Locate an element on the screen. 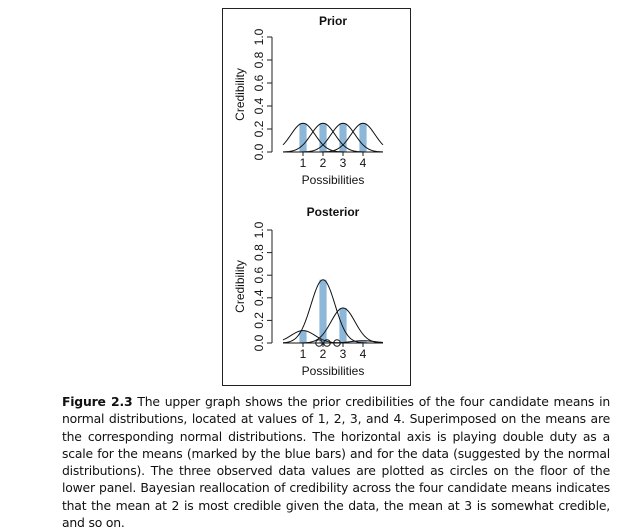 Image resolution: width=625 pixels, height=531 pixels. chart-title: Posterior is located at coordinates (333, 212).